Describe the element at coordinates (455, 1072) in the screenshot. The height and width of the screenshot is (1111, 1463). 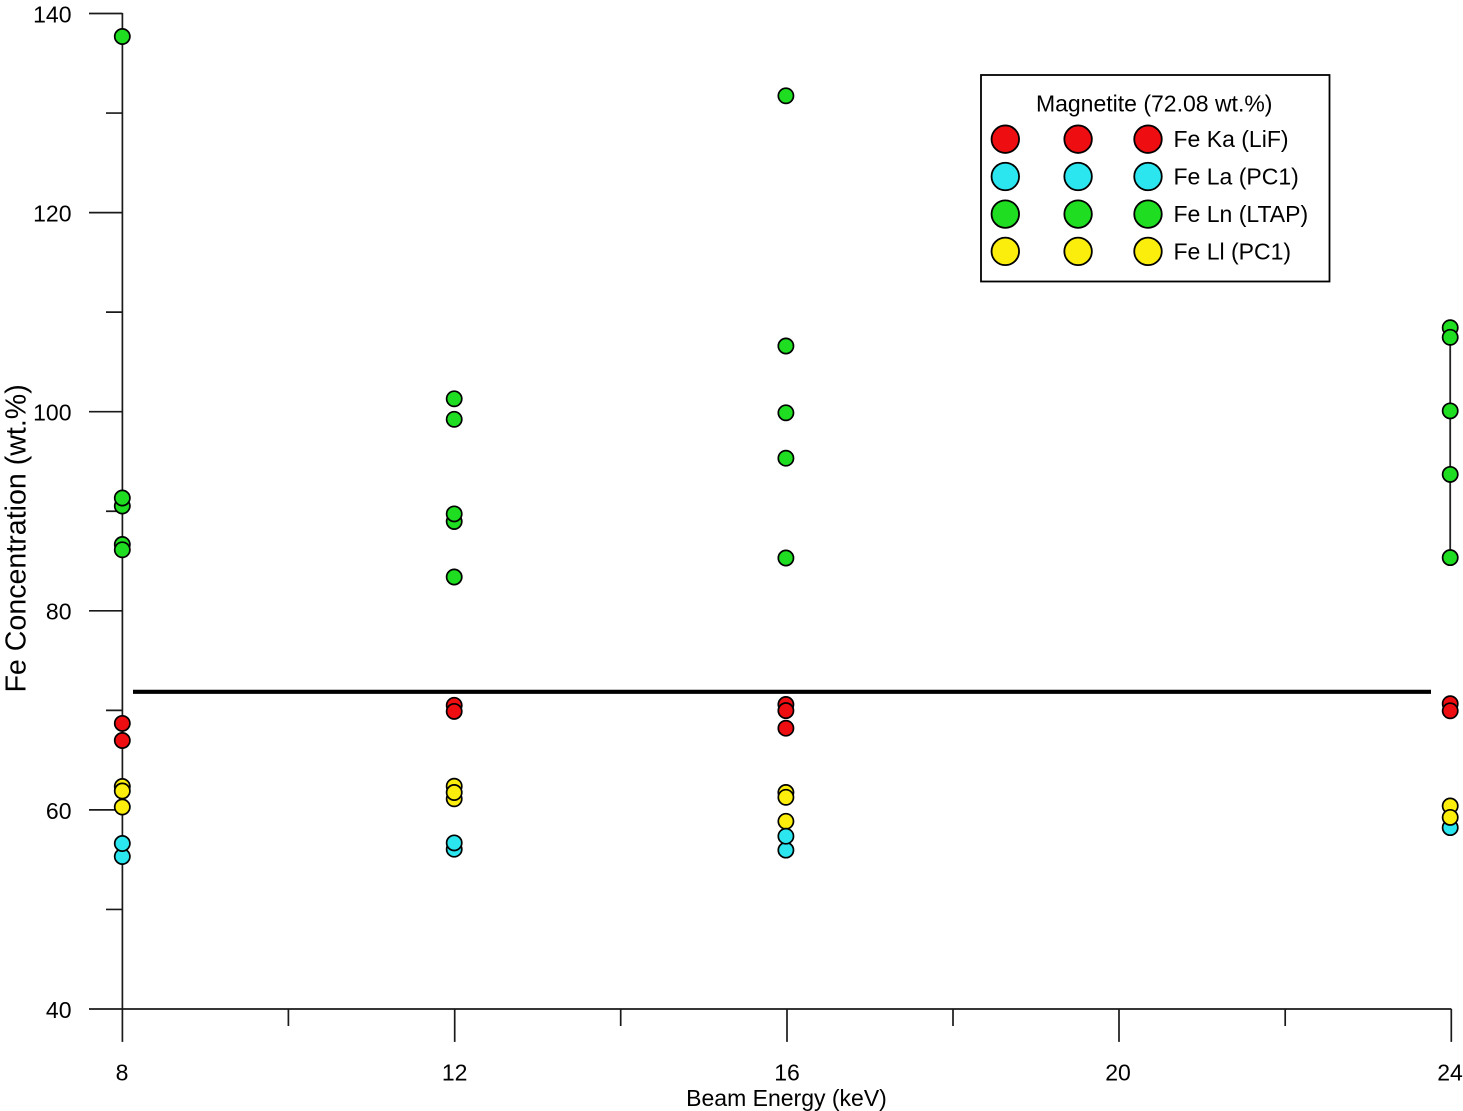
I see `svg-text: 12` at that location.